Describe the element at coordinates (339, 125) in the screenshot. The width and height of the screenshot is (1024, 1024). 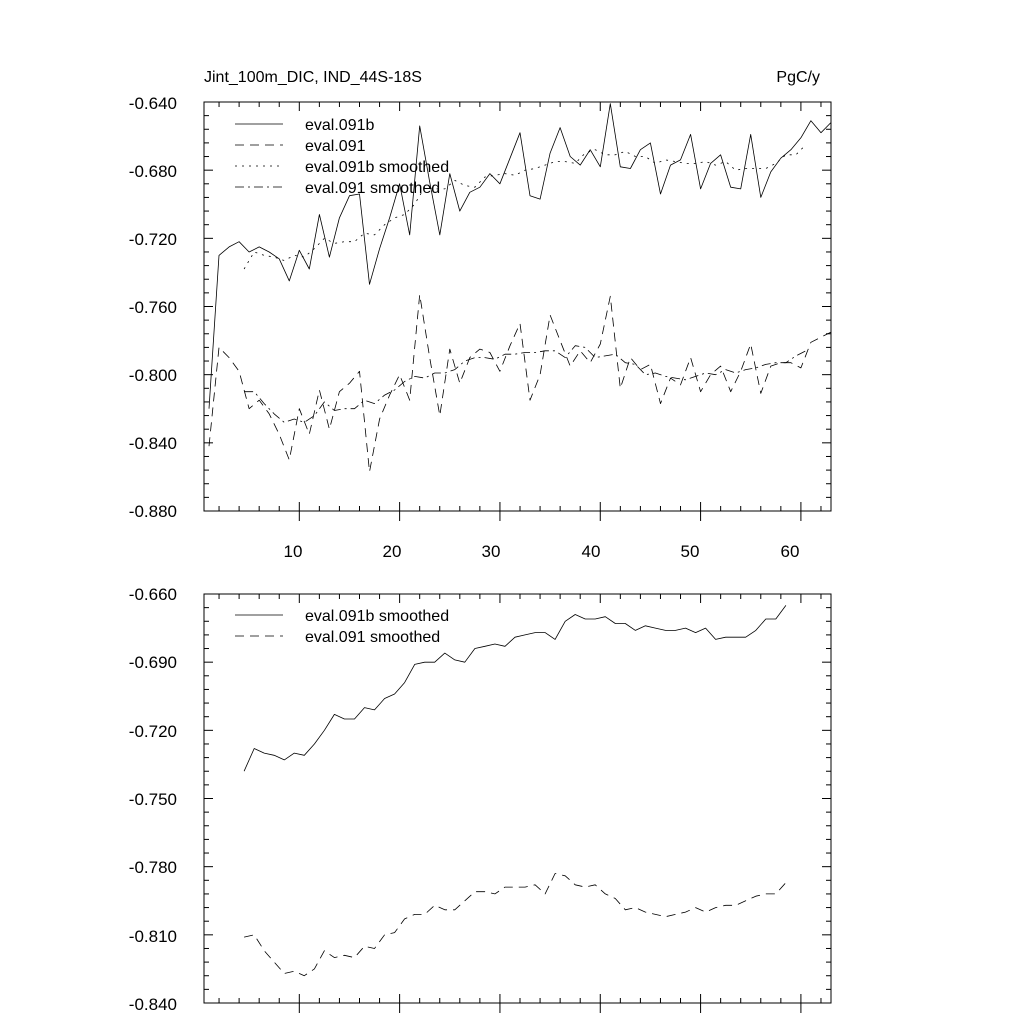
I see `legend-label: eval.091b` at that location.